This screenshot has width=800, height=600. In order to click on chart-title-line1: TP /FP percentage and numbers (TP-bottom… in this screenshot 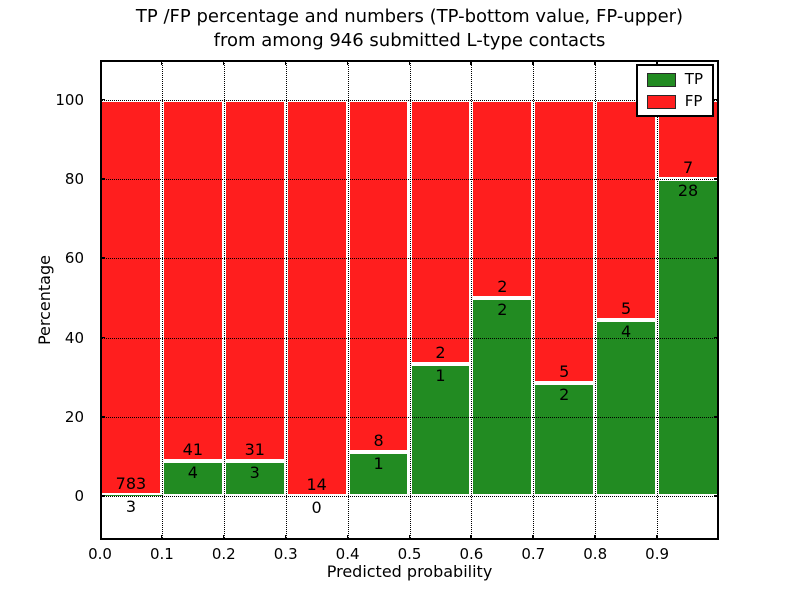, I will do `click(409, 16)`.